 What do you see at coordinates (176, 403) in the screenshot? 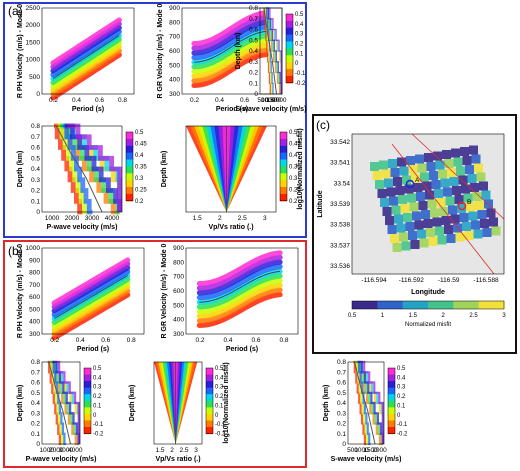
I see `vpvs-profiles` at bounding box center [176, 403].